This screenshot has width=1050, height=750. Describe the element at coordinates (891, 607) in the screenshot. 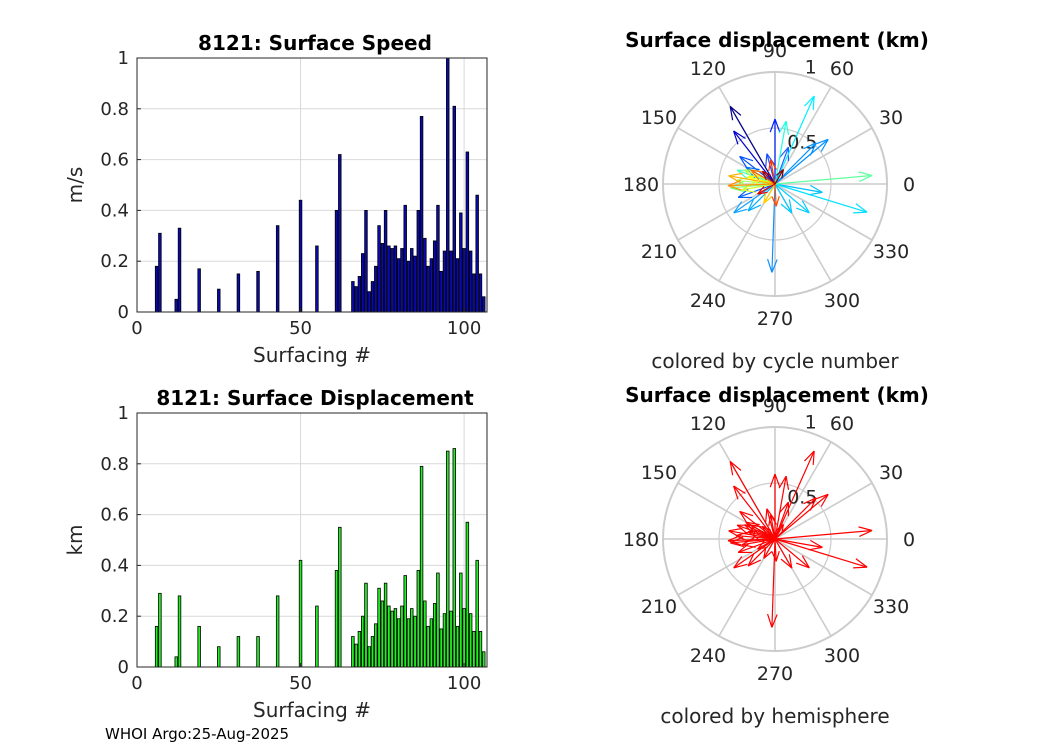

I see `theta-label: 330` at that location.